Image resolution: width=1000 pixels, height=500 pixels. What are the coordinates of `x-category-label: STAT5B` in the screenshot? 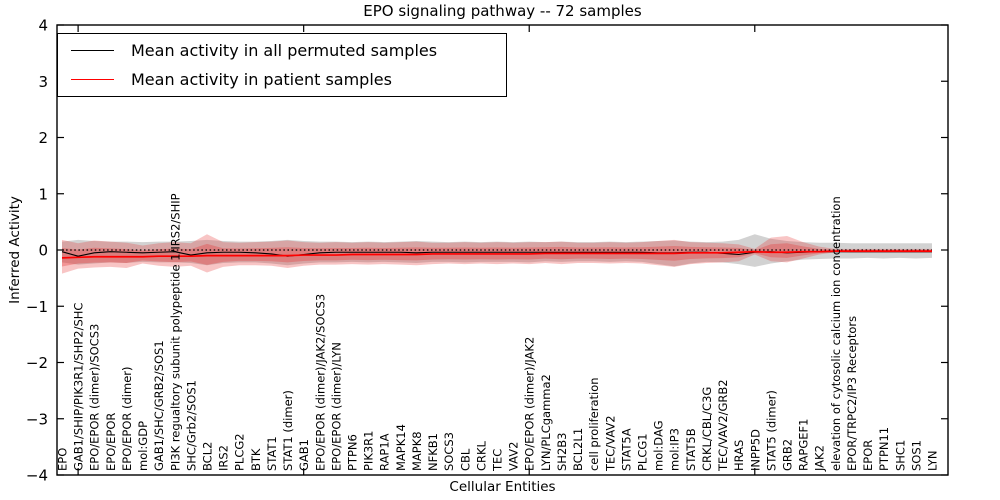 It's located at (691, 449).